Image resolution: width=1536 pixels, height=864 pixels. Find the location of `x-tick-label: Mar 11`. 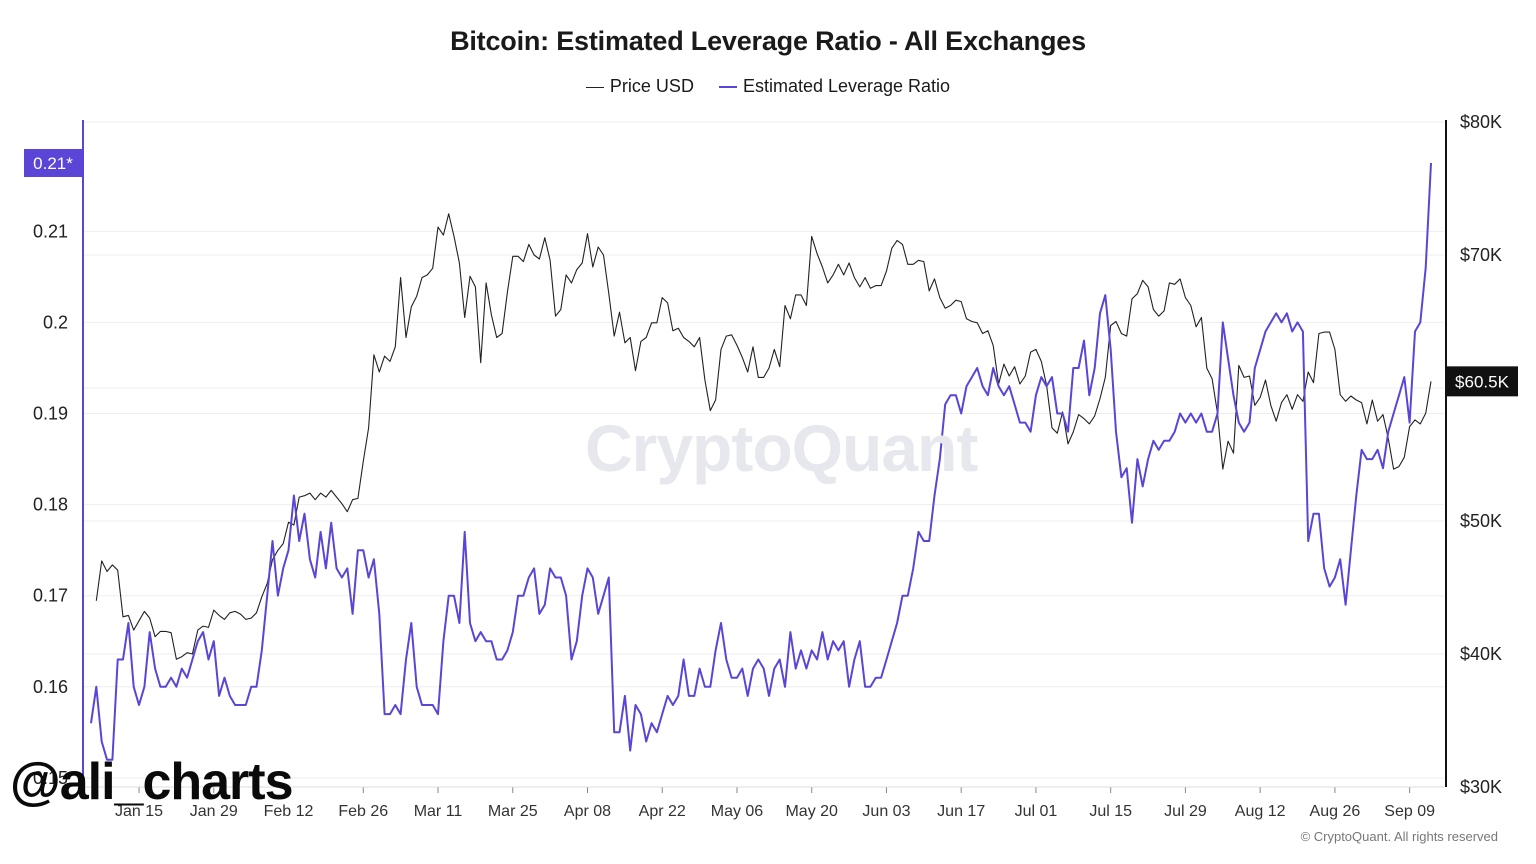

x-tick-label: Mar 11 is located at coordinates (438, 811).